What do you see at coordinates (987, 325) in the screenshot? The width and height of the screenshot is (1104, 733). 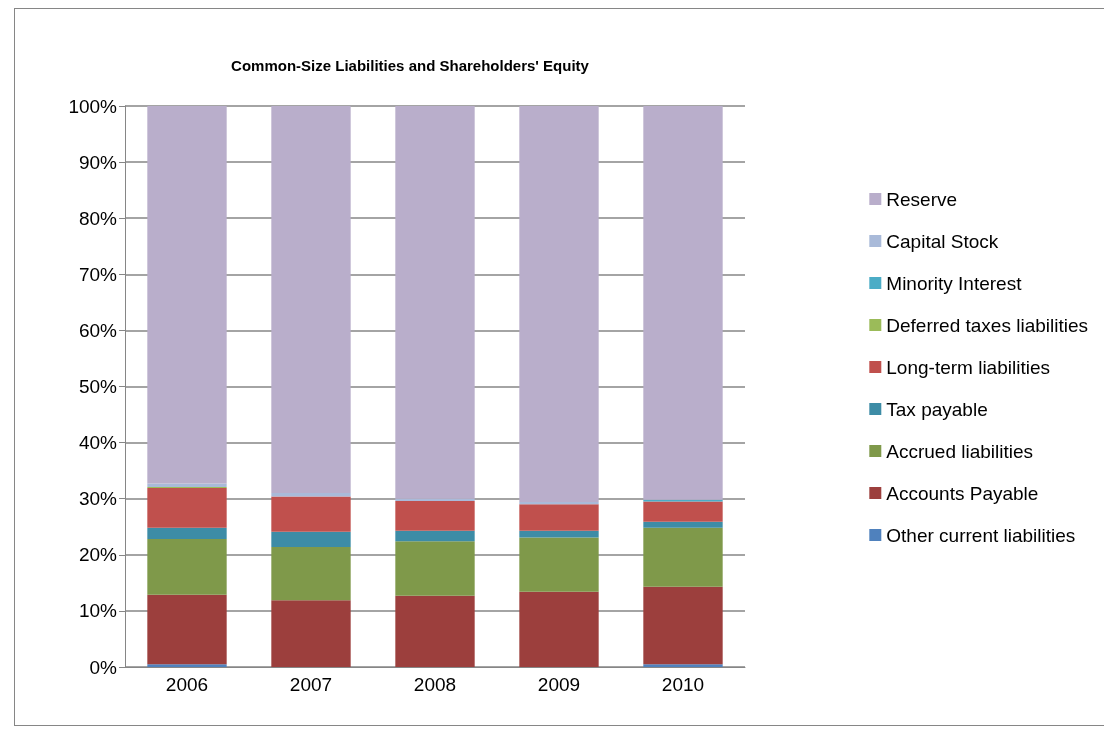 I see `legend-label: Deferred taxes liabilities` at bounding box center [987, 325].